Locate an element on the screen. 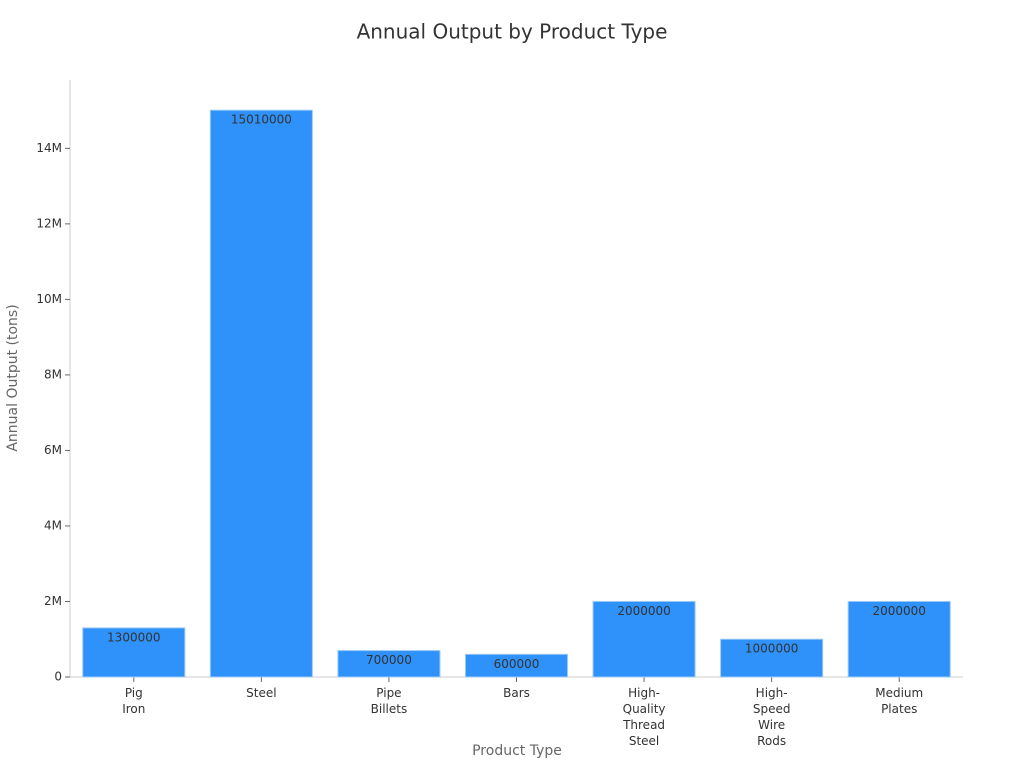 This screenshot has height=768, width=1024. x-tick-label: Pig Iron is located at coordinates (134, 701).